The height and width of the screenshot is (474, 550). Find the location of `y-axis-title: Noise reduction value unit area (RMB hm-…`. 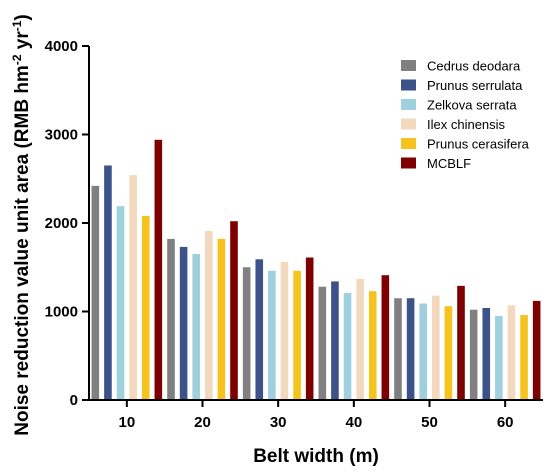

y-axis-title: Noise reduction value unit area (RMB hm-… is located at coordinates (21, 225).